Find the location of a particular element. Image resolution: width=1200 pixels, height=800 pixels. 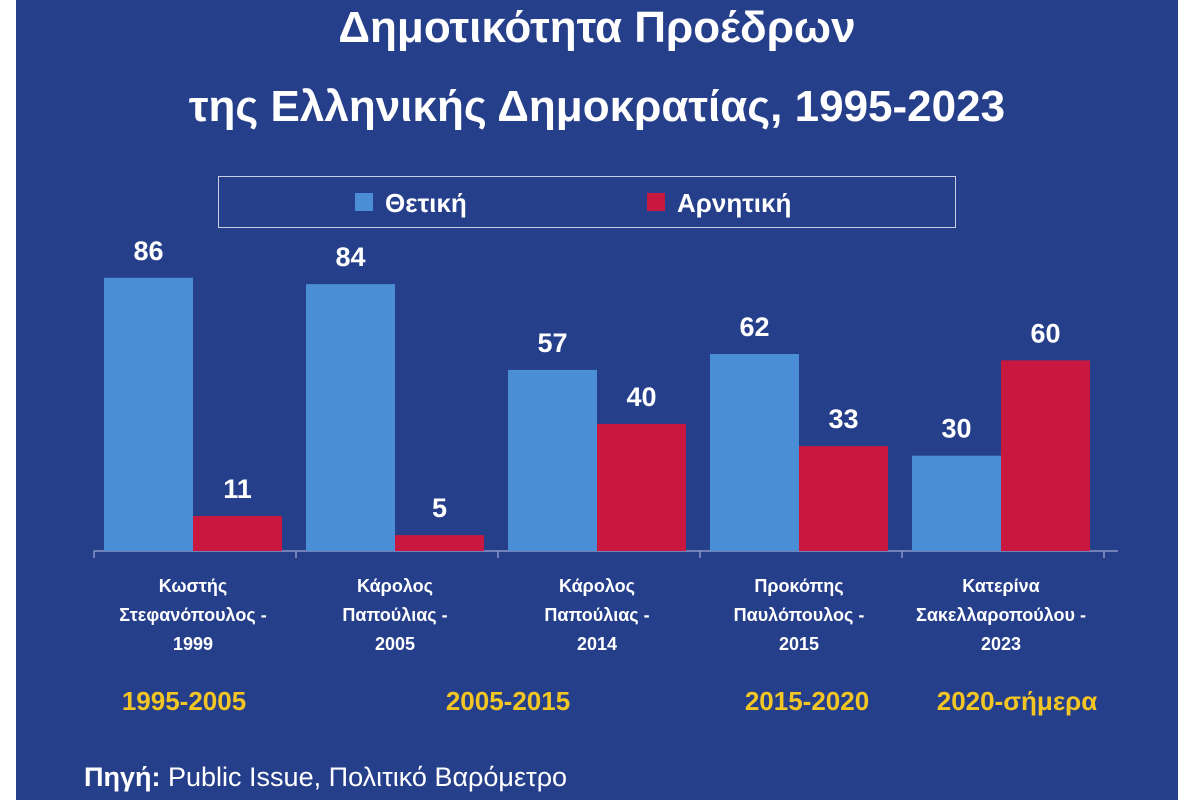

category-label-line: Κωστής is located at coordinates (193, 586).